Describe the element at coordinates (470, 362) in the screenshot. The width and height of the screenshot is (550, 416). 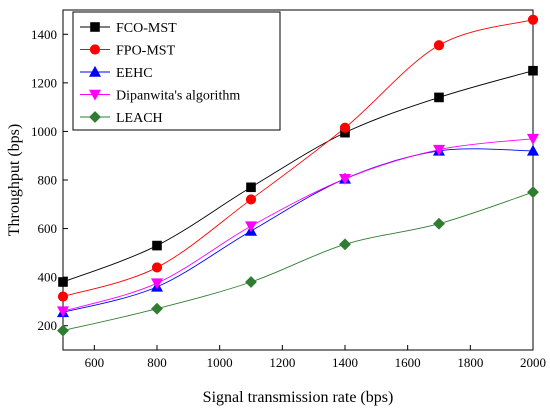
I see `x-tick-label: 1800` at that location.